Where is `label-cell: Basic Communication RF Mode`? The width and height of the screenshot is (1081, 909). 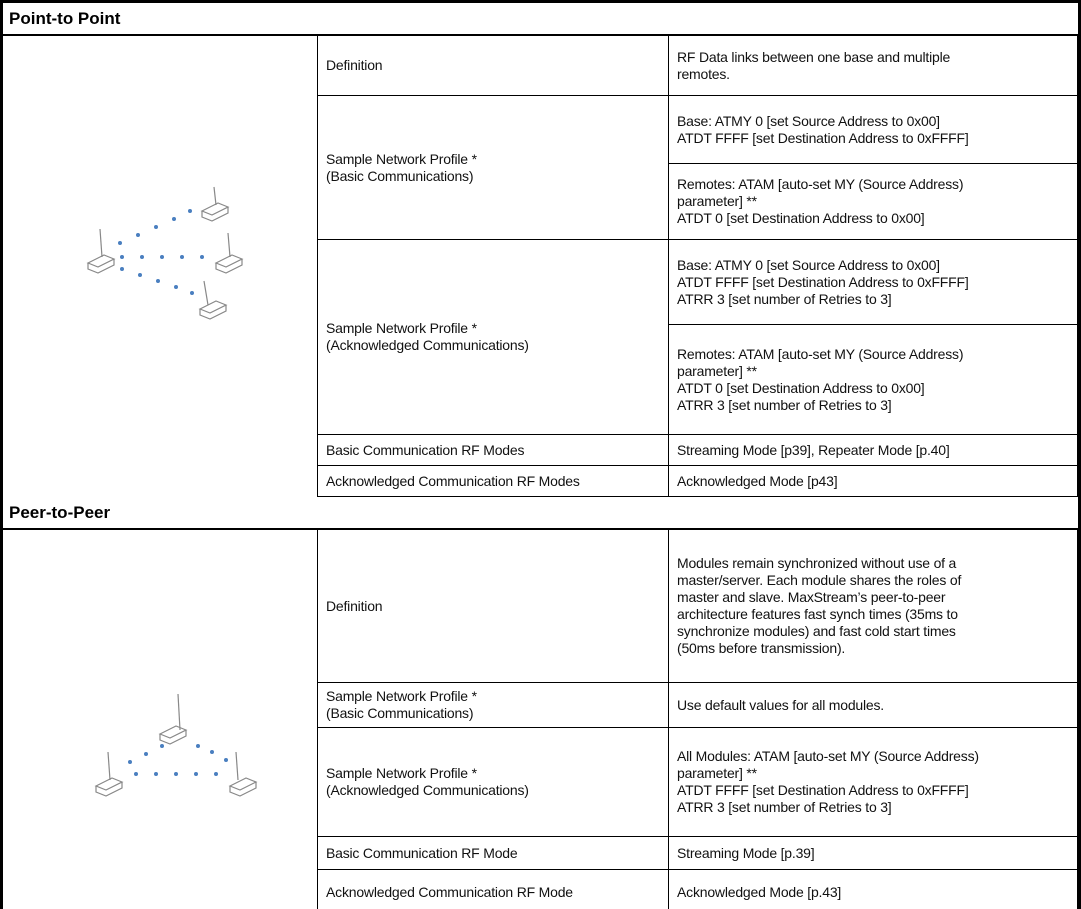 label-cell: Basic Communication RF Mode is located at coordinates (493, 853).